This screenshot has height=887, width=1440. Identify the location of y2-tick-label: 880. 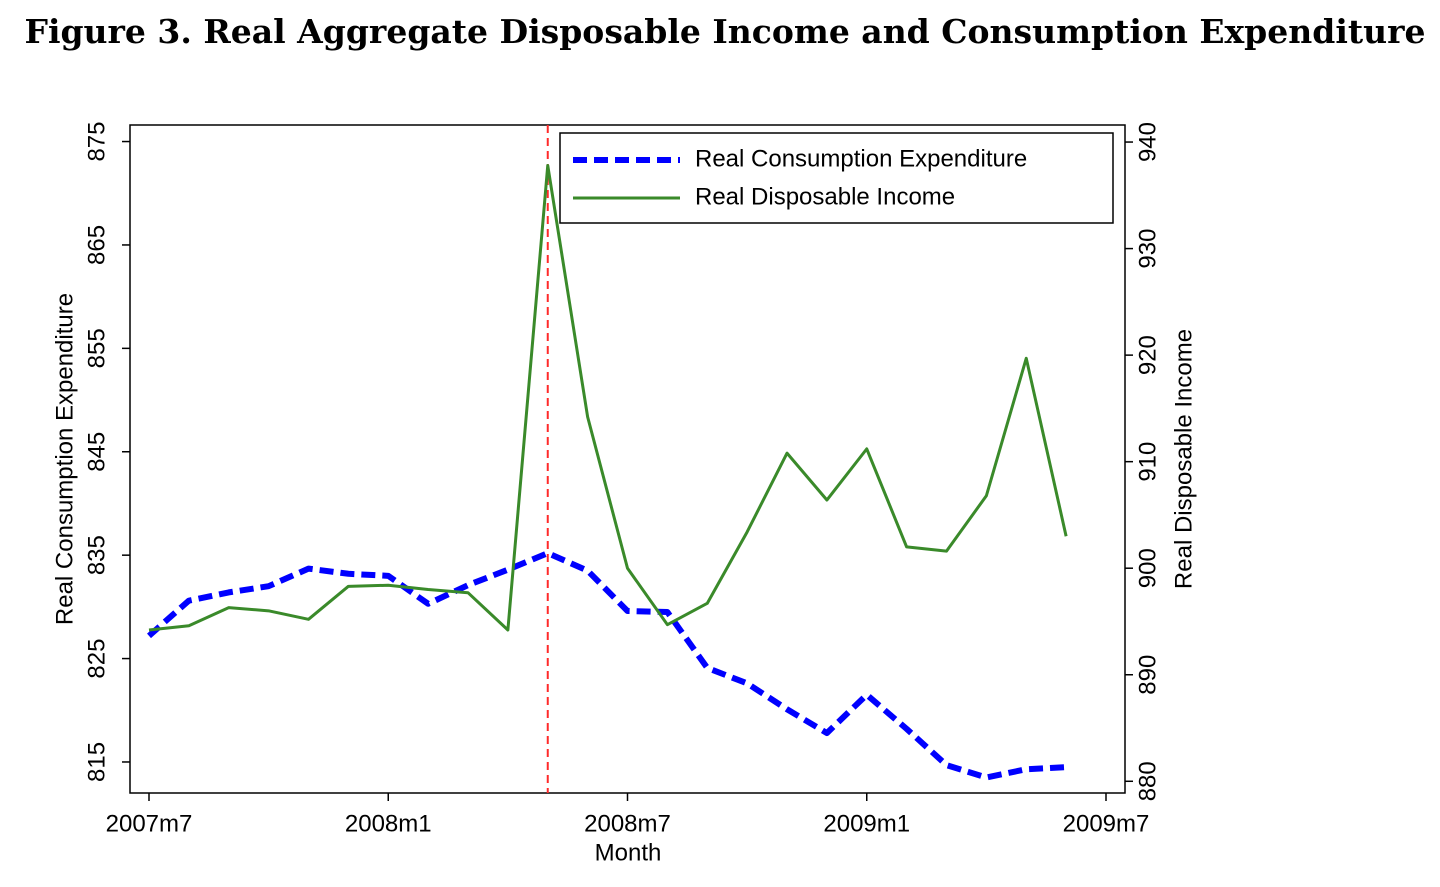
(1147, 781).